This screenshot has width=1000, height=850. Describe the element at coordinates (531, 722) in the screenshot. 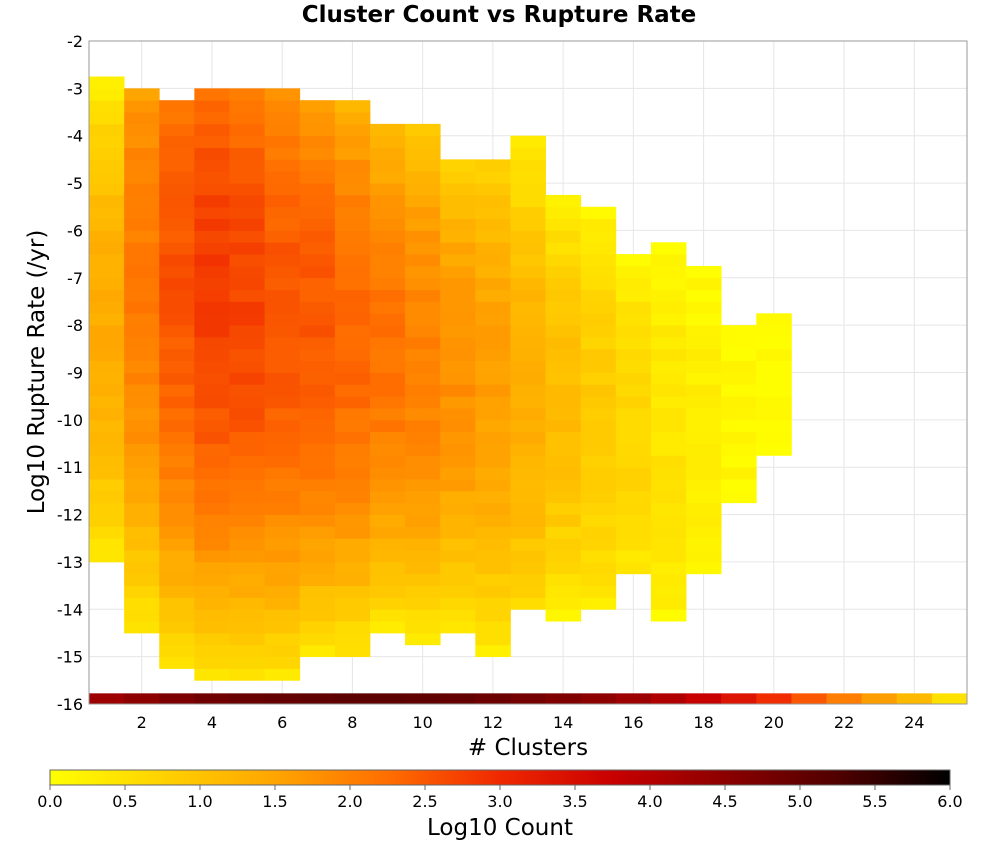

I see `x-axis-ticks: 2 4 6 8 10 12 14 16 18 20 22 24` at that location.